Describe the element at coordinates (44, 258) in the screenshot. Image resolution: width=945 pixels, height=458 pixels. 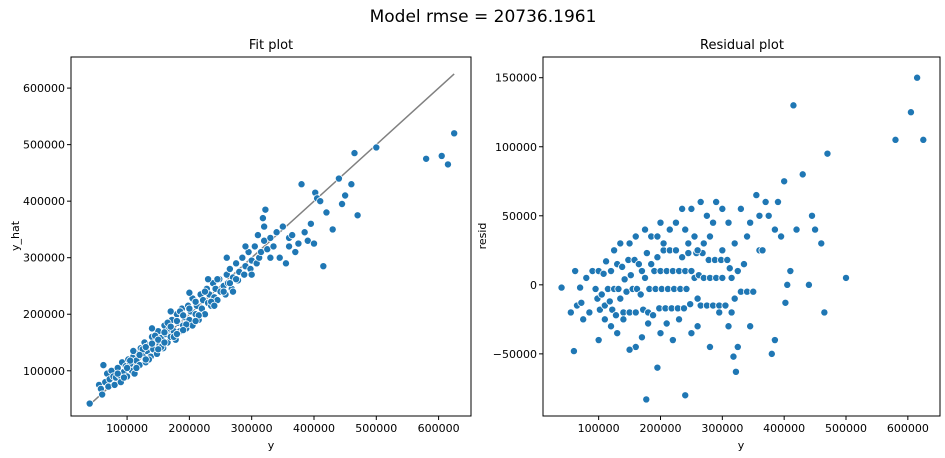
I see `fit-plot-y-tick-label: 300000` at that location.